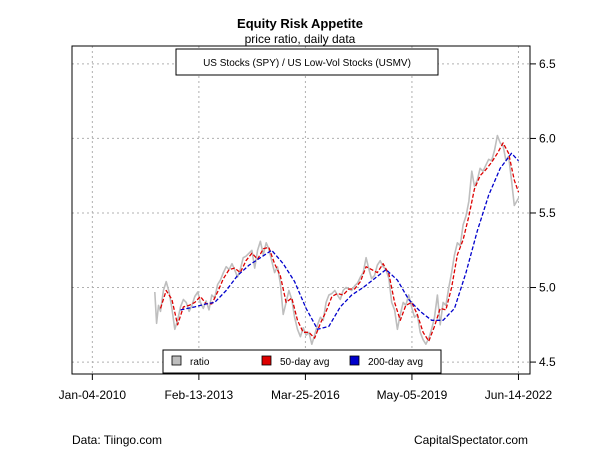 The height and width of the screenshot is (450, 600). I want to click on legend: ratio 50-day avg 200-day avg, so click(302, 361).